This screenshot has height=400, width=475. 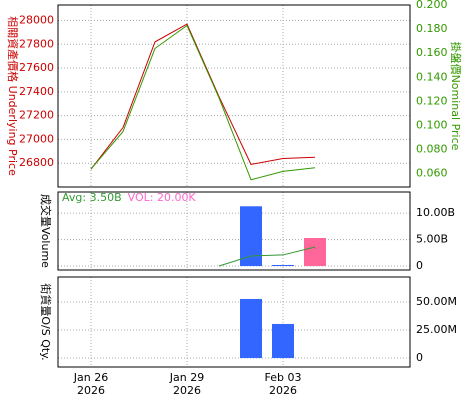 What do you see at coordinates (36, 115) in the screenshot?
I see `y-tick-label: 27200` at bounding box center [36, 115].